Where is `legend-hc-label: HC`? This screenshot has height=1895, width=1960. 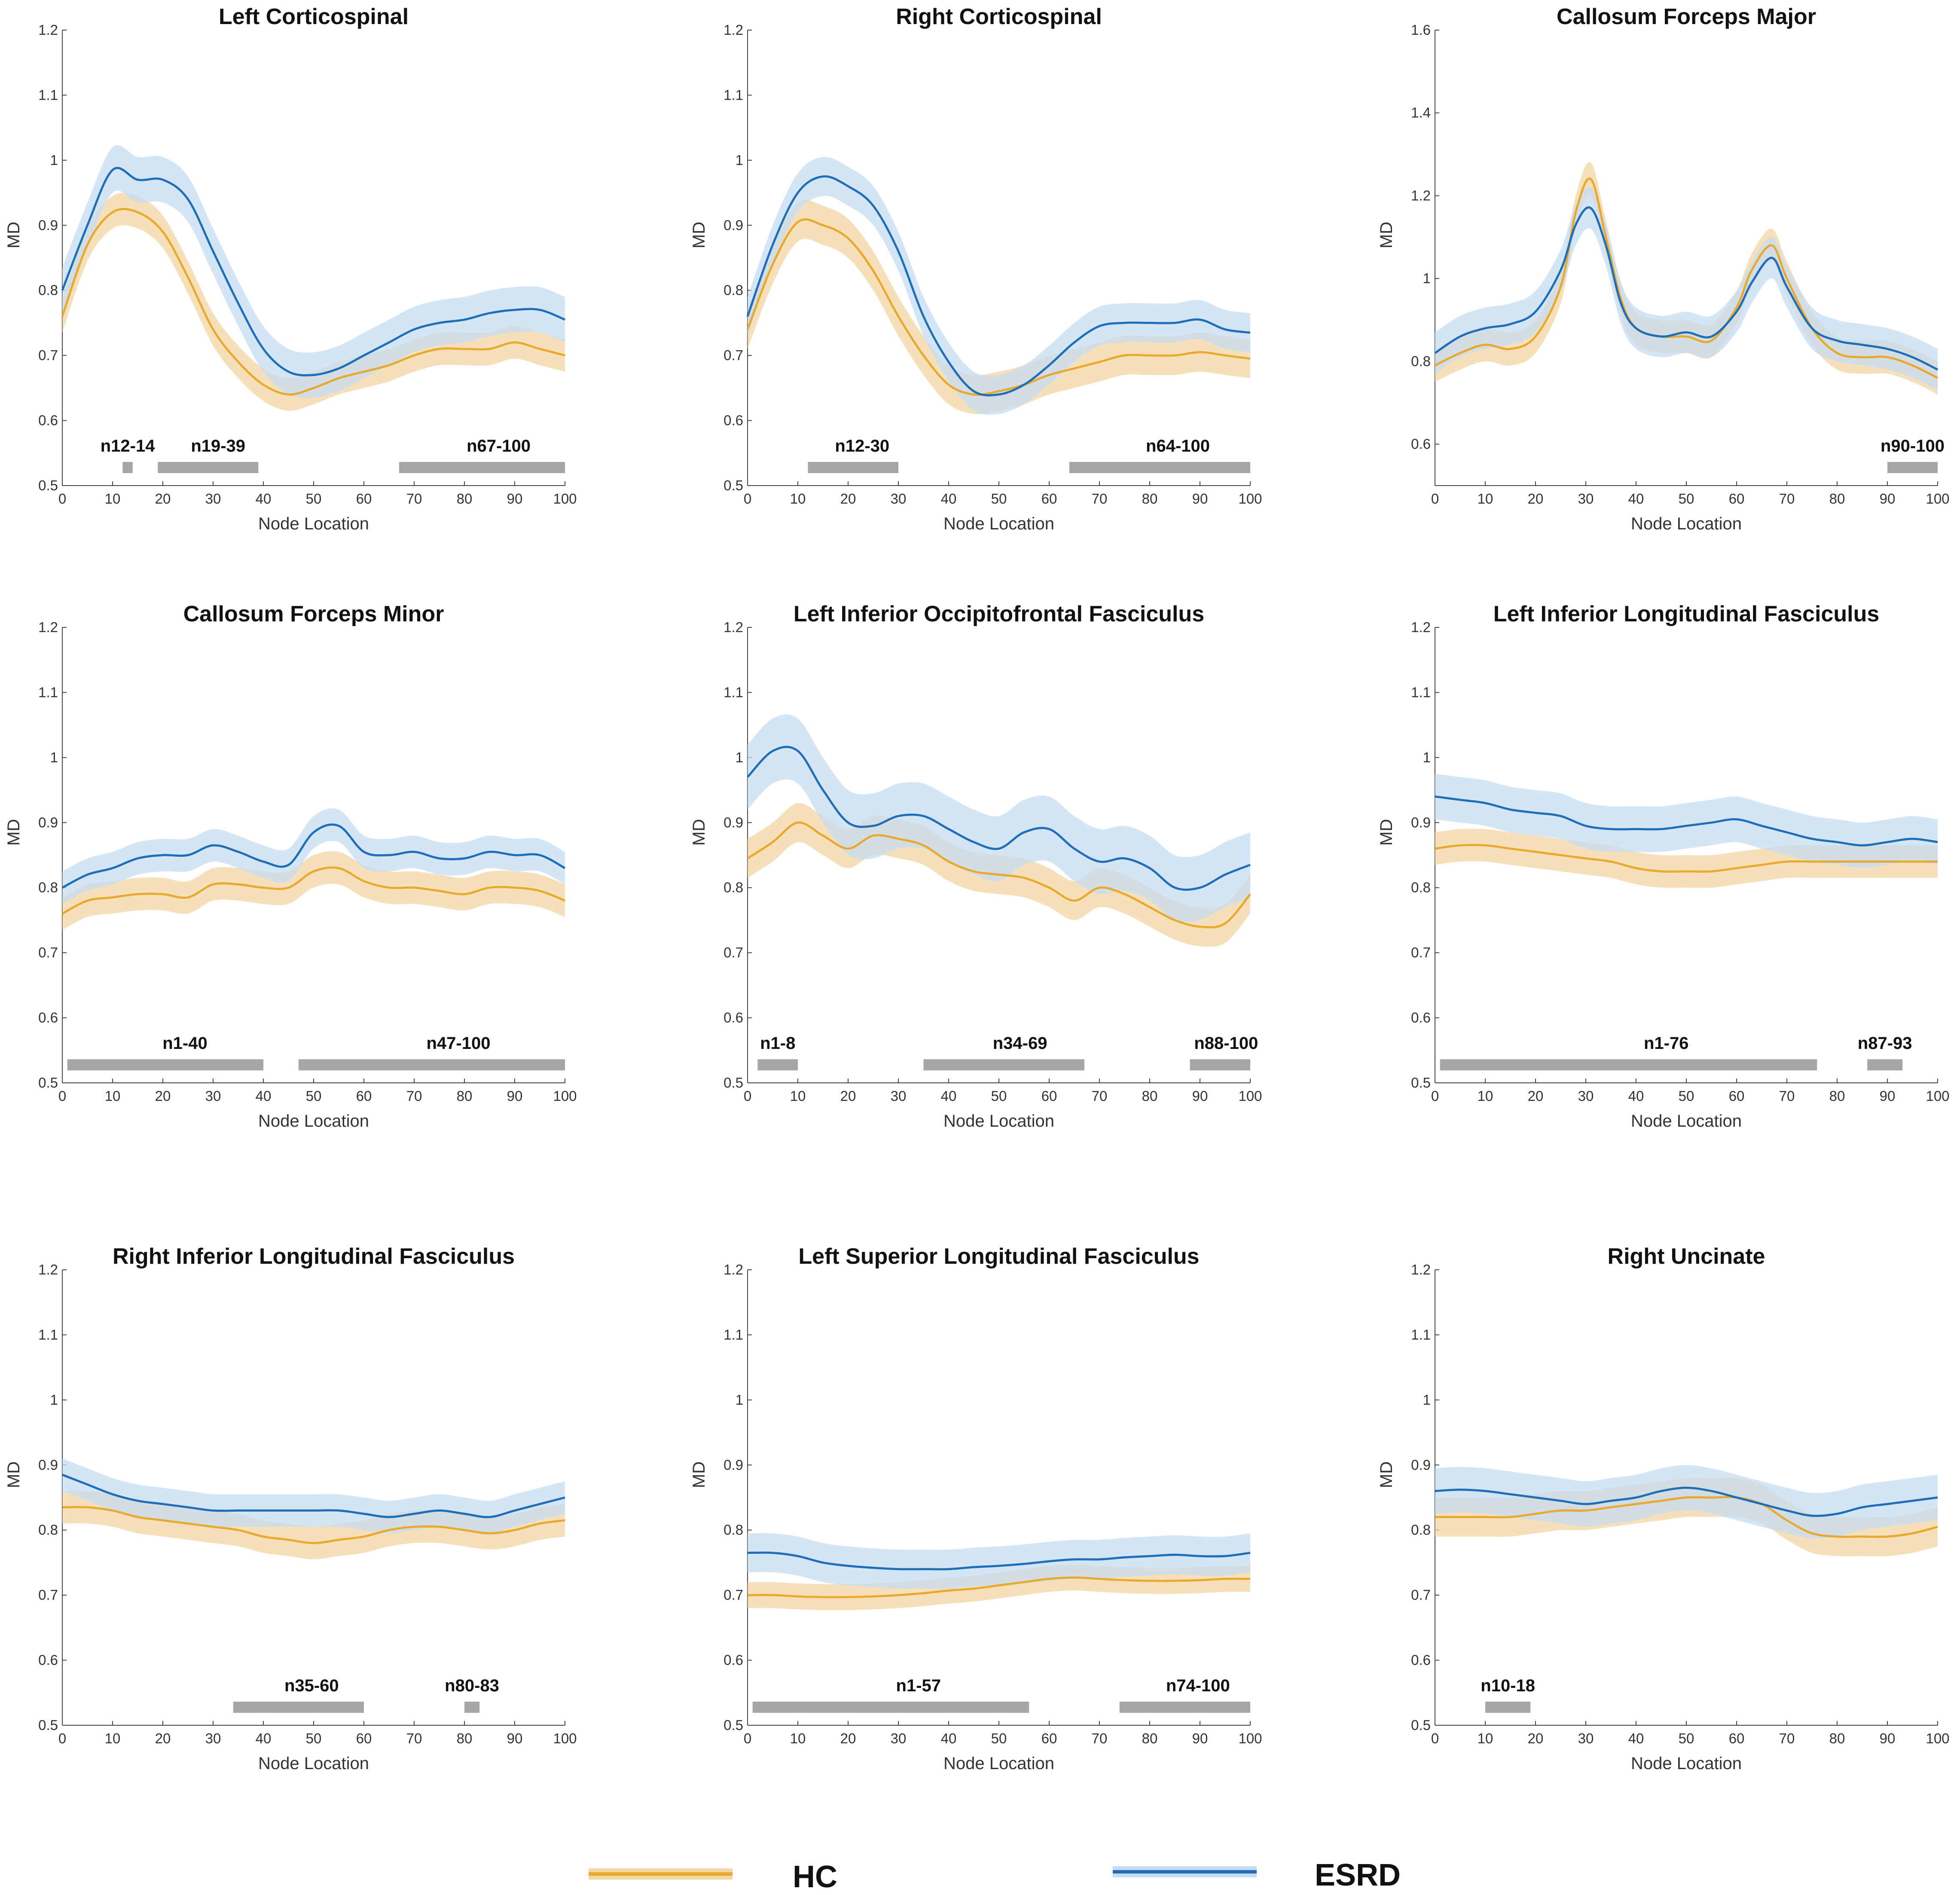 legend-hc-label: HC is located at coordinates (815, 1877).